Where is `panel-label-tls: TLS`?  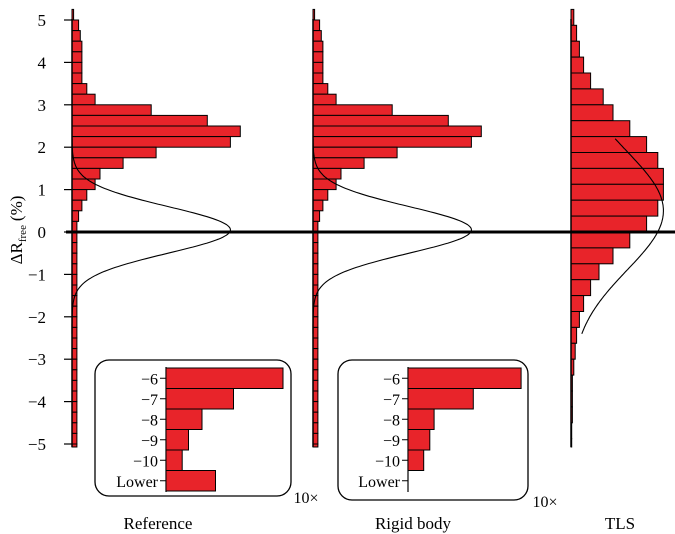 panel-label-tls: TLS is located at coordinates (620, 523).